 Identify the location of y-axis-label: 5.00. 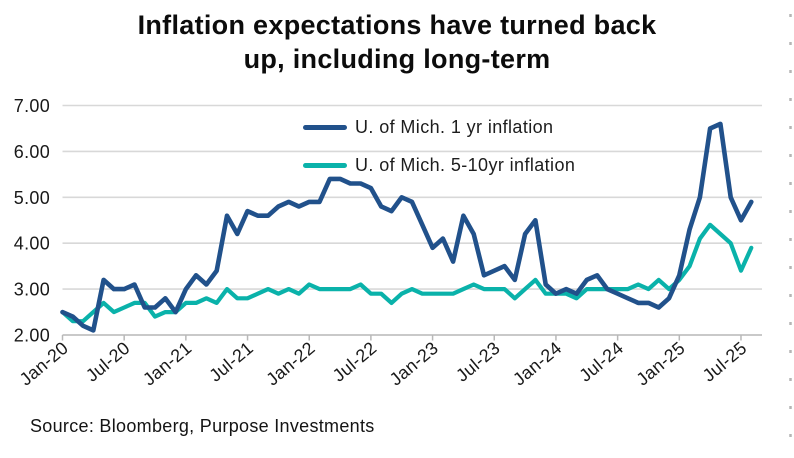
(32, 198).